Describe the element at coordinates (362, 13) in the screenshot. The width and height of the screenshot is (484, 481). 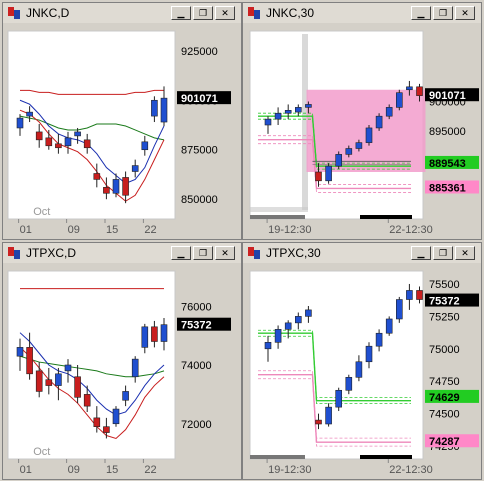
I see `titlebar: JNKC,30 ▁ ❐ ✕` at that location.